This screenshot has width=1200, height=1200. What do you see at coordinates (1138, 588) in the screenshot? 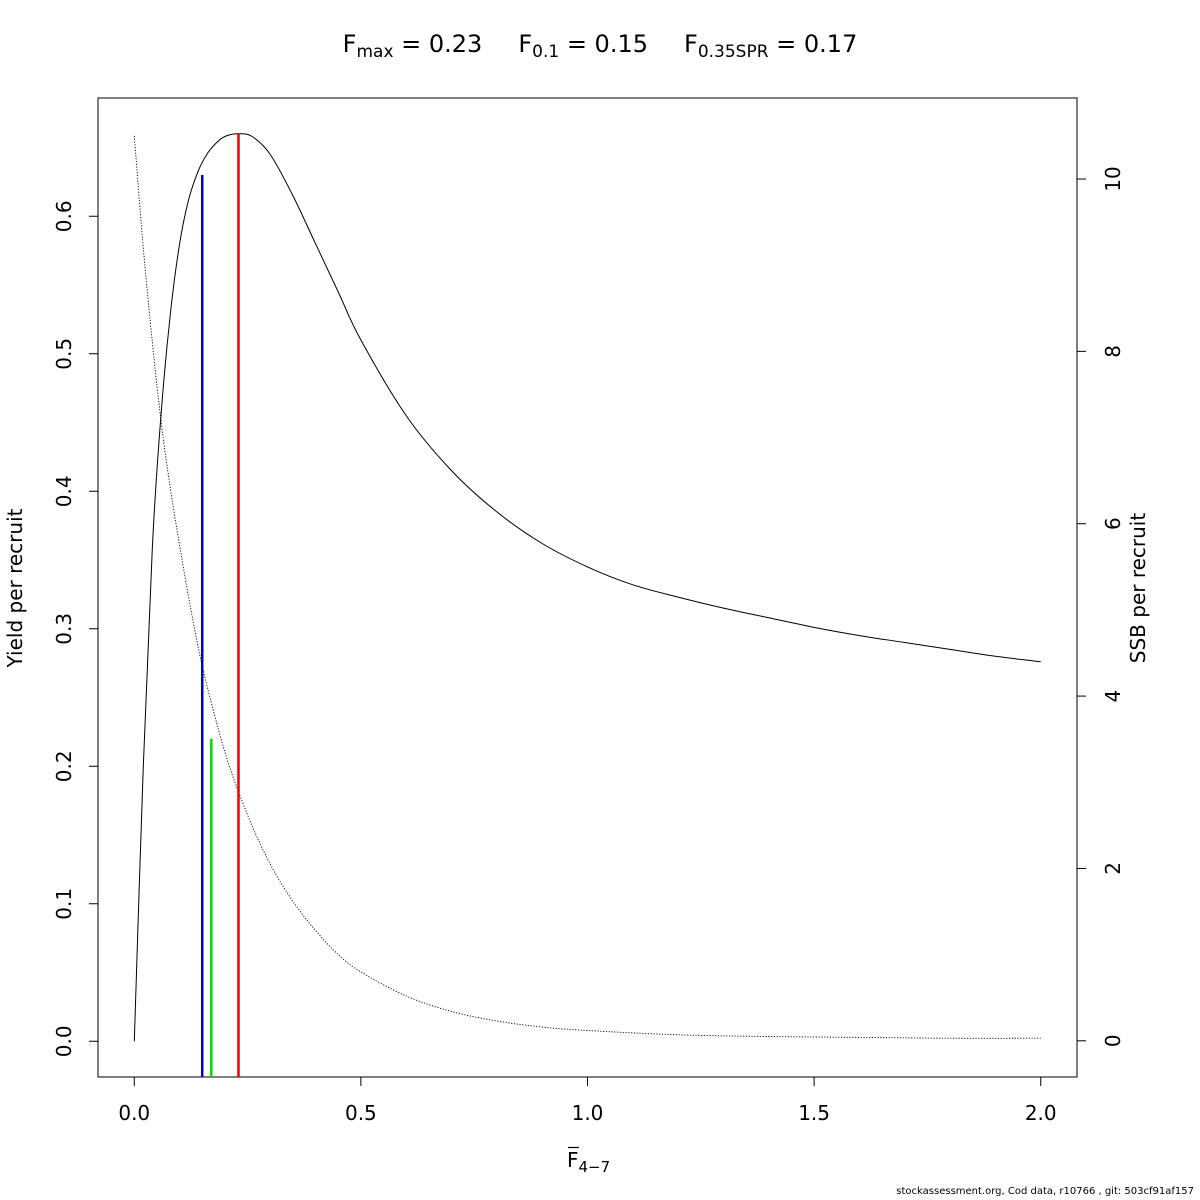
I see `y-right-axis-label: SSB per recruit` at bounding box center [1138, 588].